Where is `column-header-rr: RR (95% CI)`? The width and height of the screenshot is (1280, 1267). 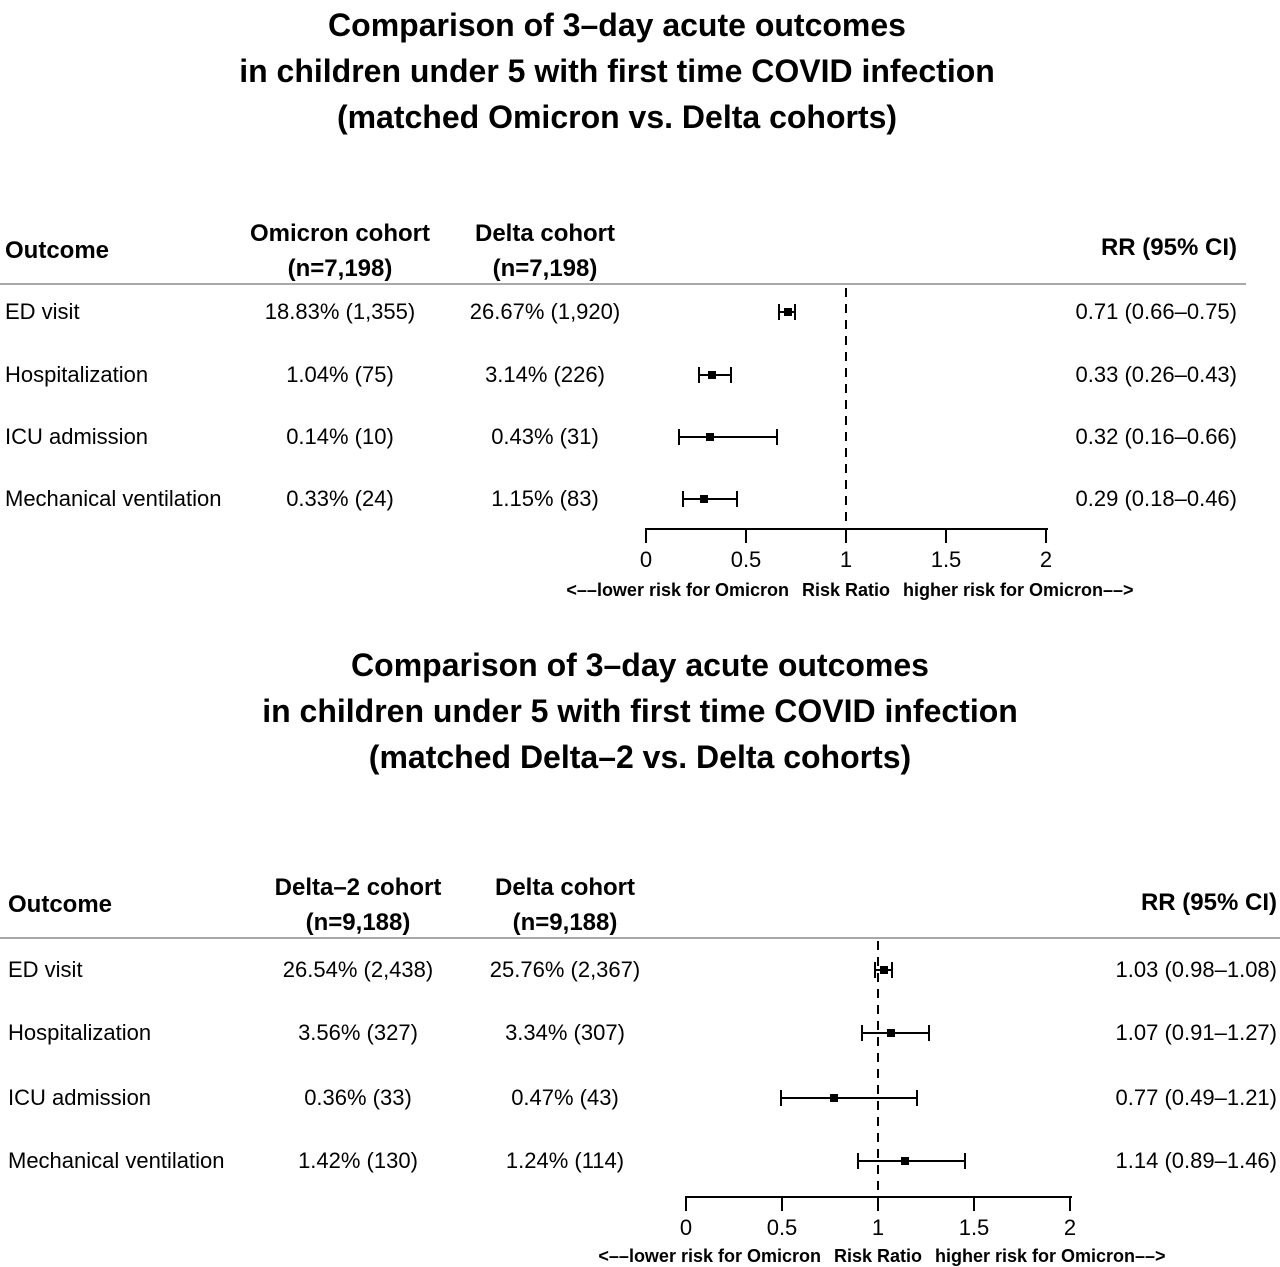 column-header-rr: RR (95% CI) is located at coordinates (1208, 902).